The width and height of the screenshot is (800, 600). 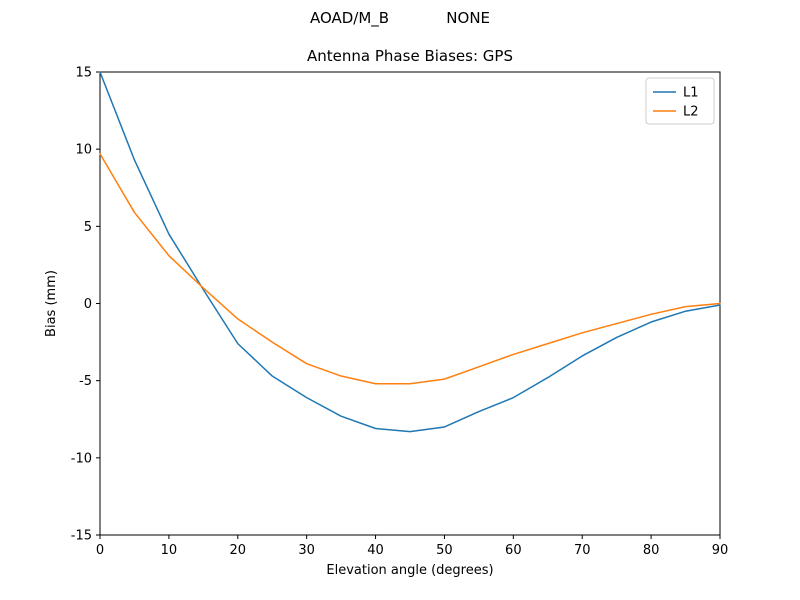 What do you see at coordinates (720, 550) in the screenshot?
I see `x-tick-label: 90` at bounding box center [720, 550].